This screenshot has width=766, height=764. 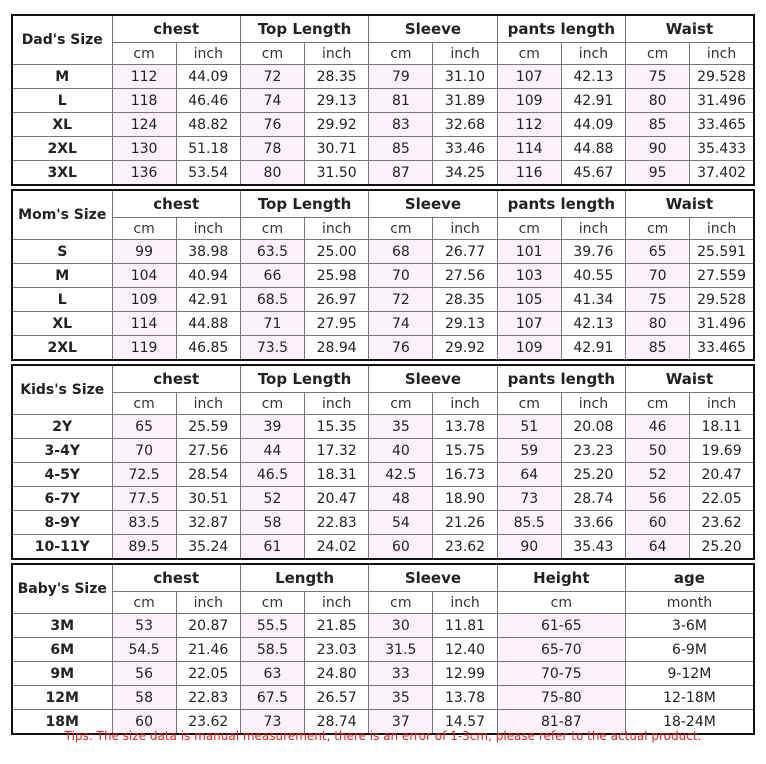 I want to click on cell: 39.76, so click(x=593, y=251).